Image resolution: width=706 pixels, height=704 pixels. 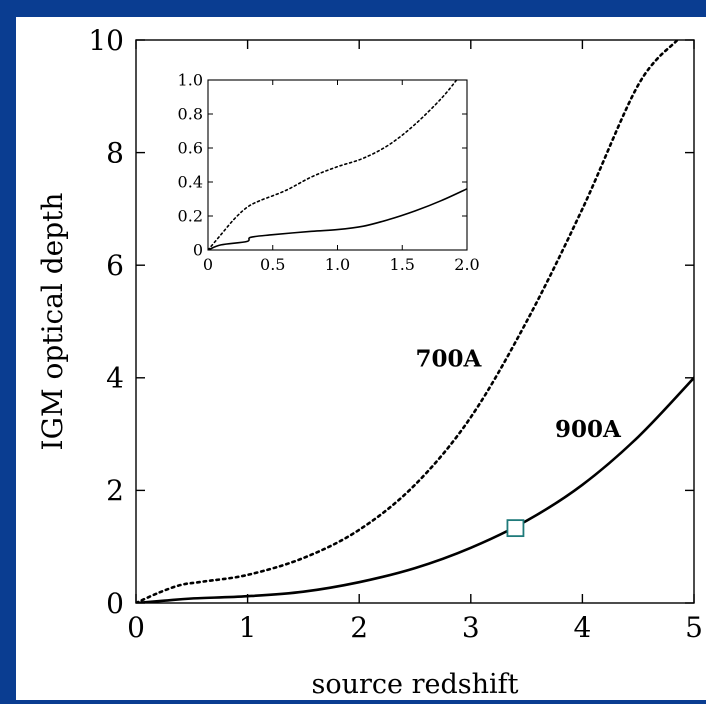 What do you see at coordinates (402, 264) in the screenshot?
I see `inset-x-tick-label: 1.5` at bounding box center [402, 264].